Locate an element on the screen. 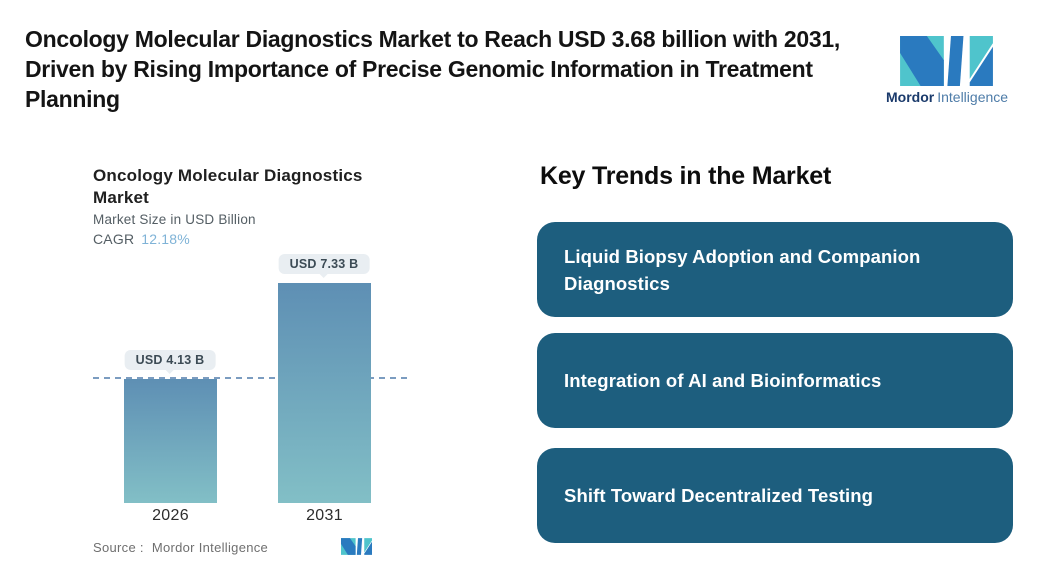  cagr-label: CAGR is located at coordinates (114, 239).